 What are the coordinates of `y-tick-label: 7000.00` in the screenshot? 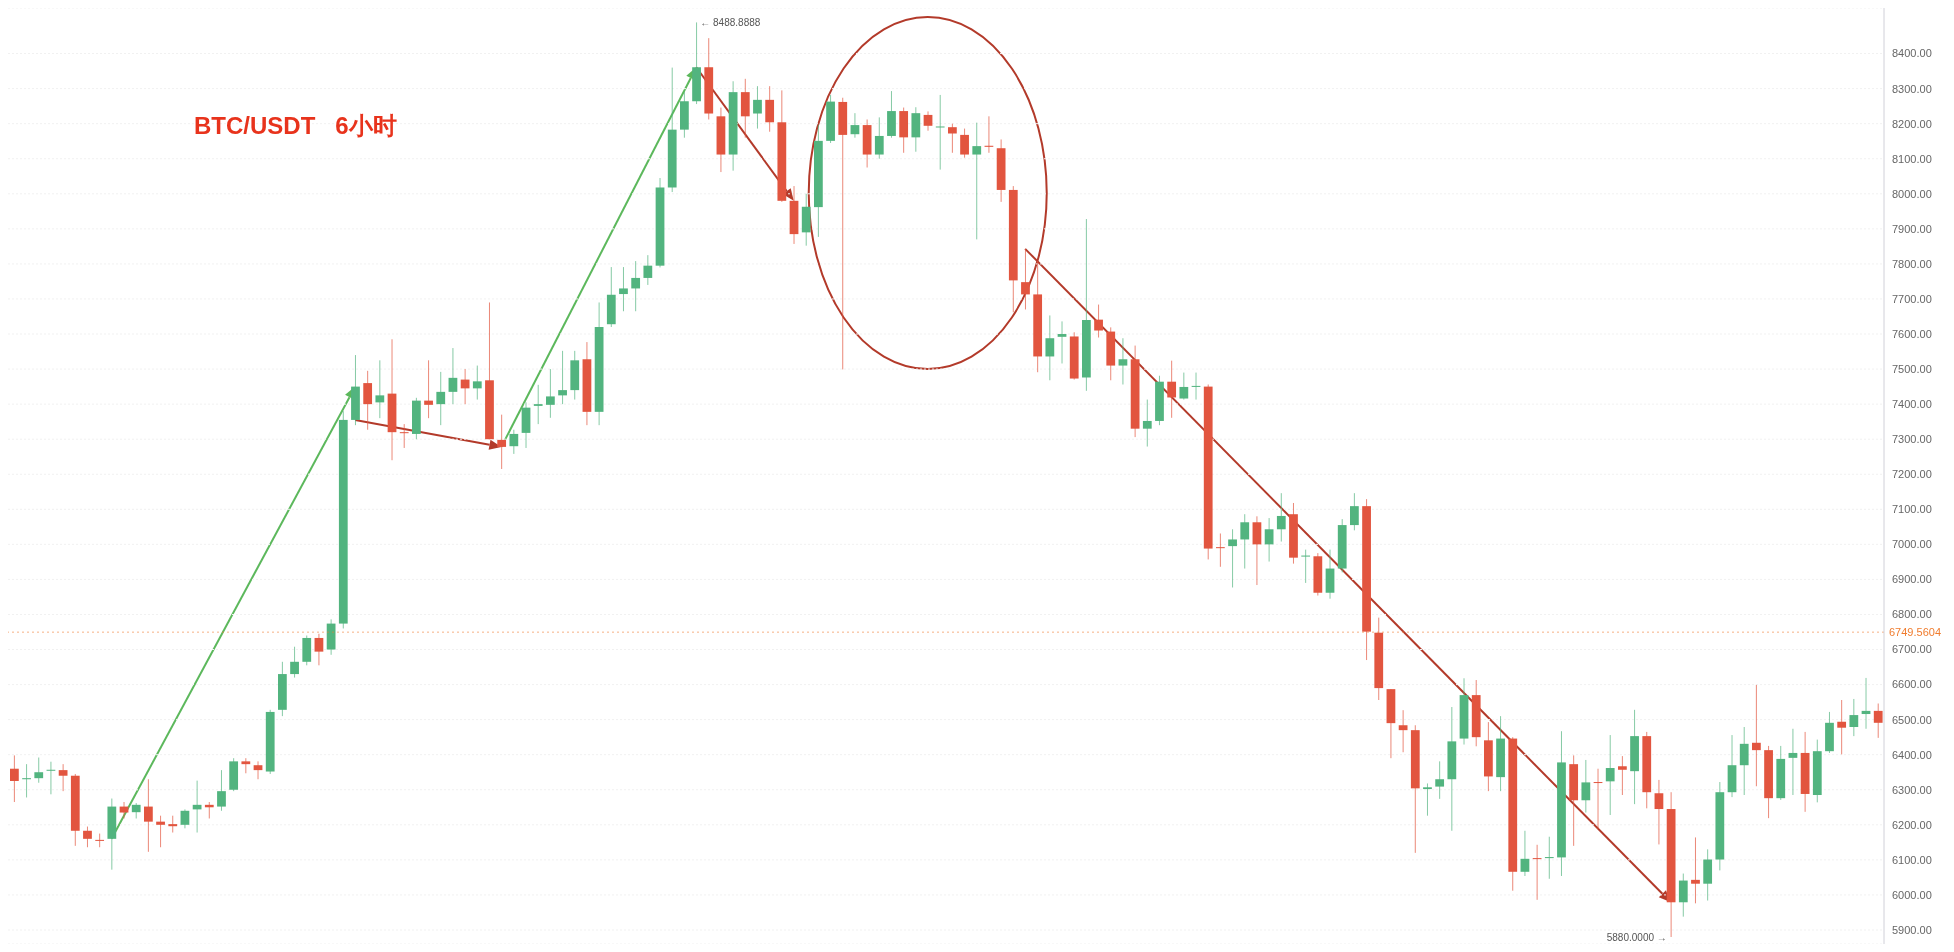 It's located at (1912, 544).